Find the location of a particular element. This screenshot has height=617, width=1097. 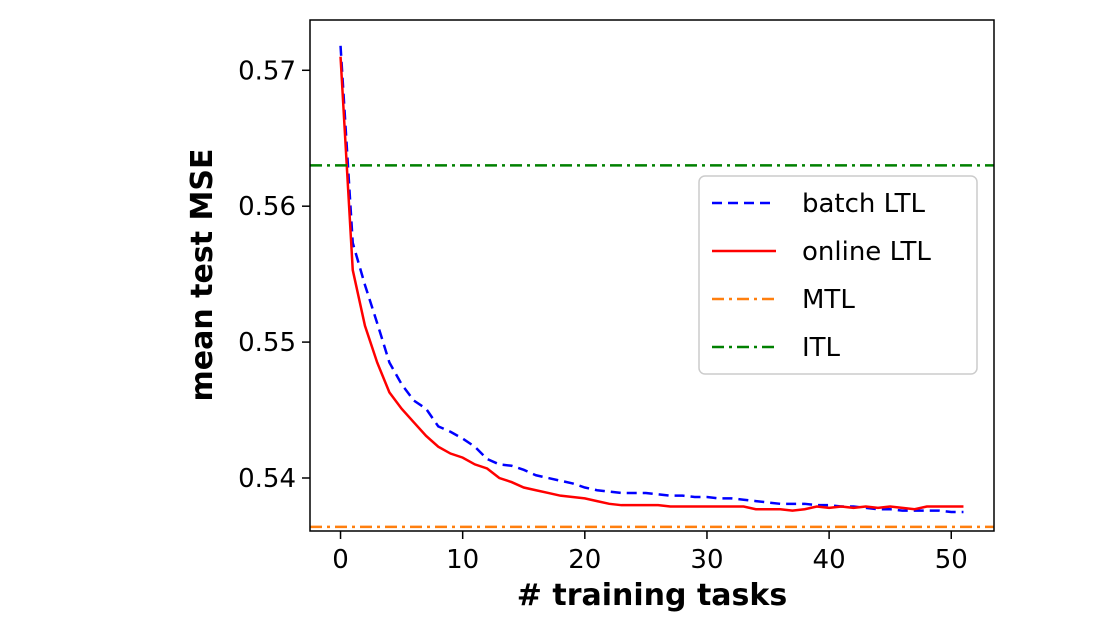

x-tick-label: 50 is located at coordinates (951, 560).